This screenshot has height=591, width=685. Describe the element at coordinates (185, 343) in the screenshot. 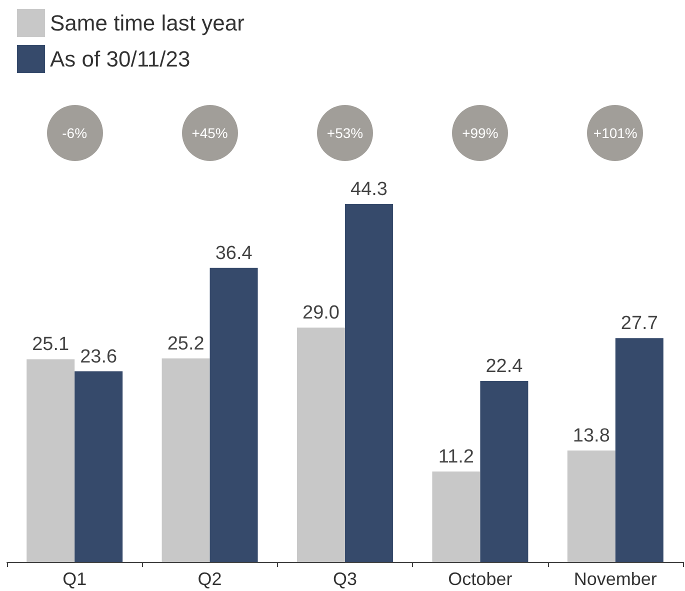

I see `data-label: 25.2` at that location.